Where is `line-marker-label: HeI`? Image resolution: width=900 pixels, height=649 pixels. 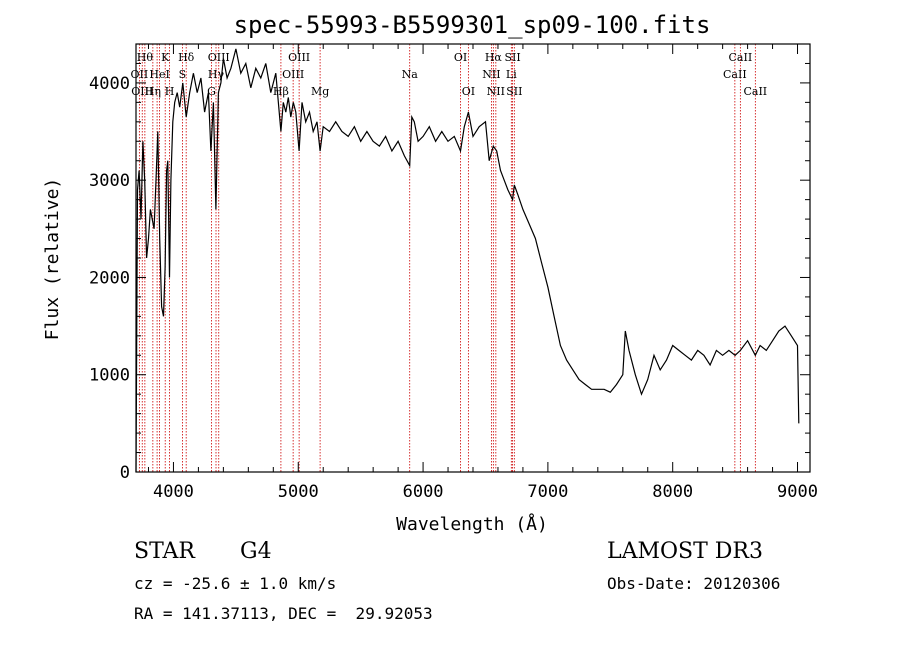 line-marker-label: HeI is located at coordinates (159, 74).